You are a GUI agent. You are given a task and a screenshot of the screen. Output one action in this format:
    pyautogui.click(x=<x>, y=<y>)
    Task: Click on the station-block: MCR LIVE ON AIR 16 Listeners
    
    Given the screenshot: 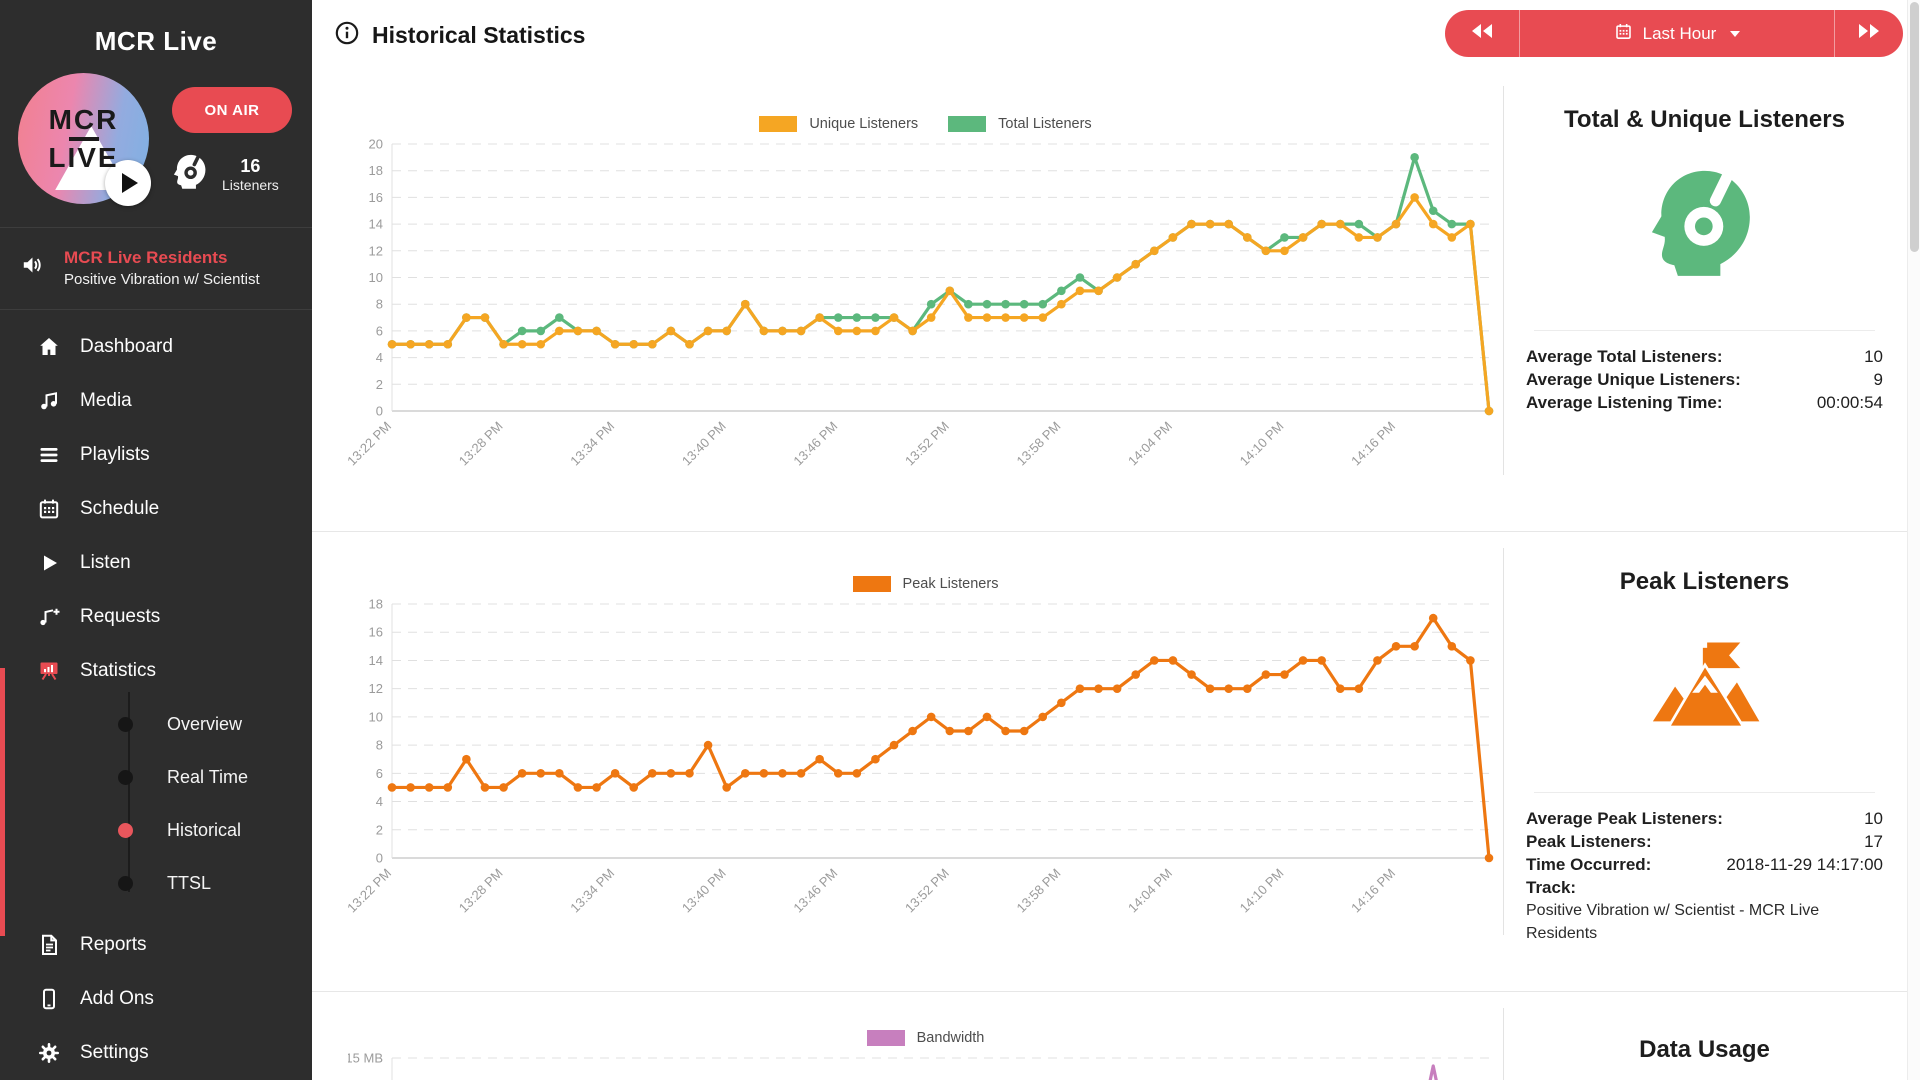 What is the action you would take?
    pyautogui.click(x=156, y=148)
    